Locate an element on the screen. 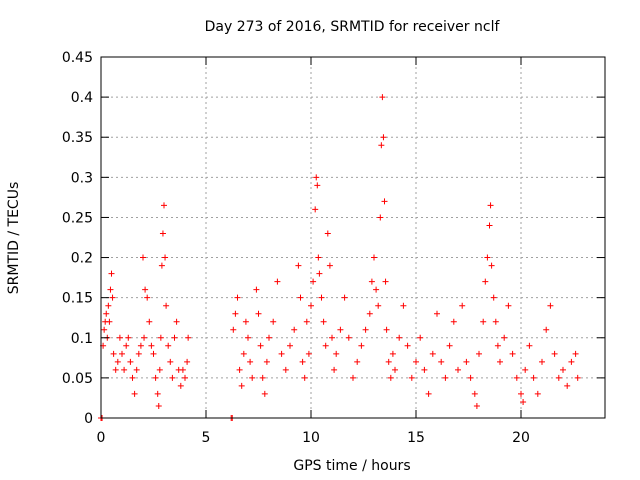 This screenshot has width=640, height=480. x-tick-label: 20 is located at coordinates (521, 438).